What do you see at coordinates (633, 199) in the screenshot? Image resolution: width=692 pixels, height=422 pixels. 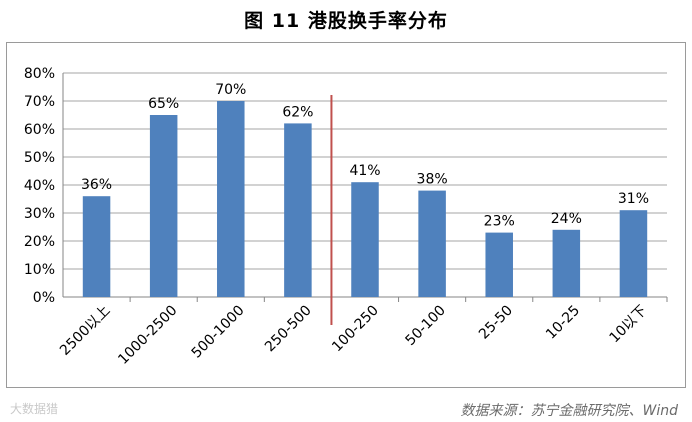 I see `data-label: 31%` at bounding box center [633, 199].